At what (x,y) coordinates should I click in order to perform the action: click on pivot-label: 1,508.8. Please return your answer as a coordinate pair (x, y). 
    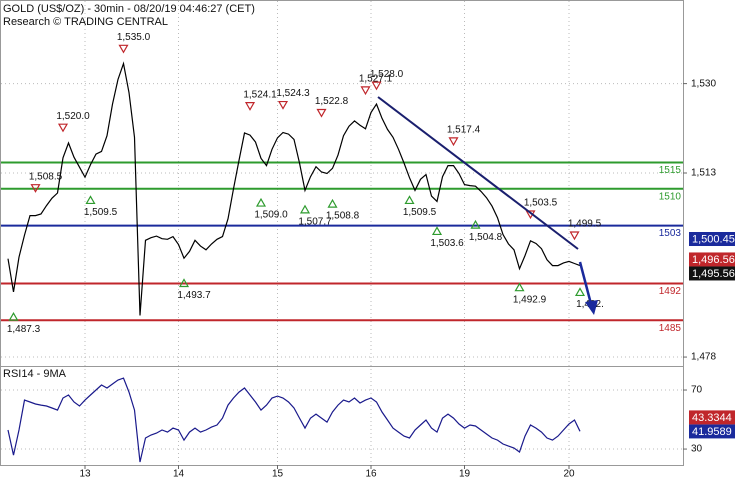
    Looking at the image, I should click on (343, 216).